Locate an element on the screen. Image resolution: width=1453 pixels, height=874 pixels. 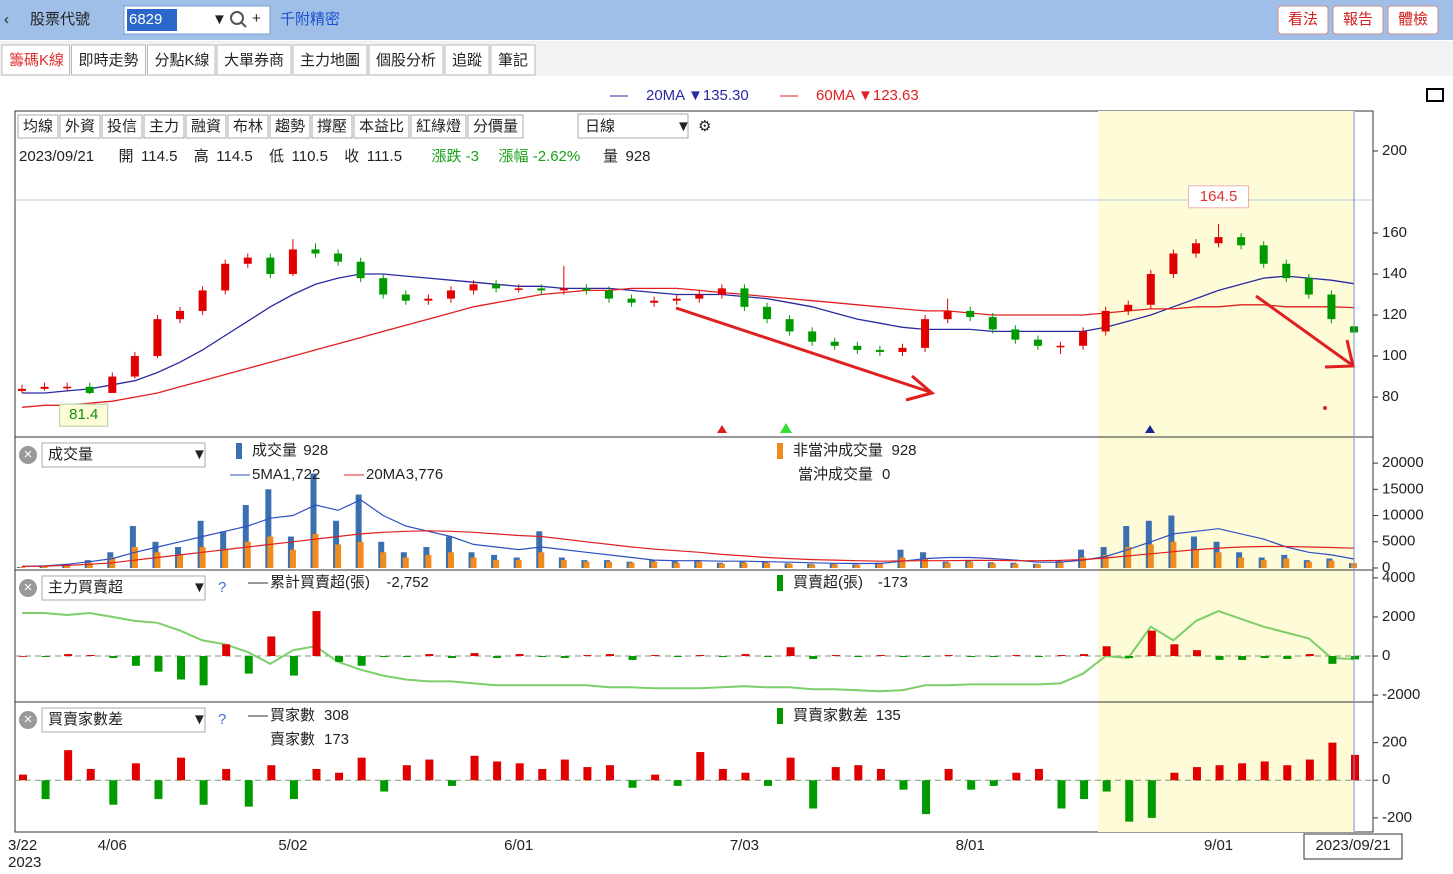
tool-label: 紅綠燈 is located at coordinates (438, 126).